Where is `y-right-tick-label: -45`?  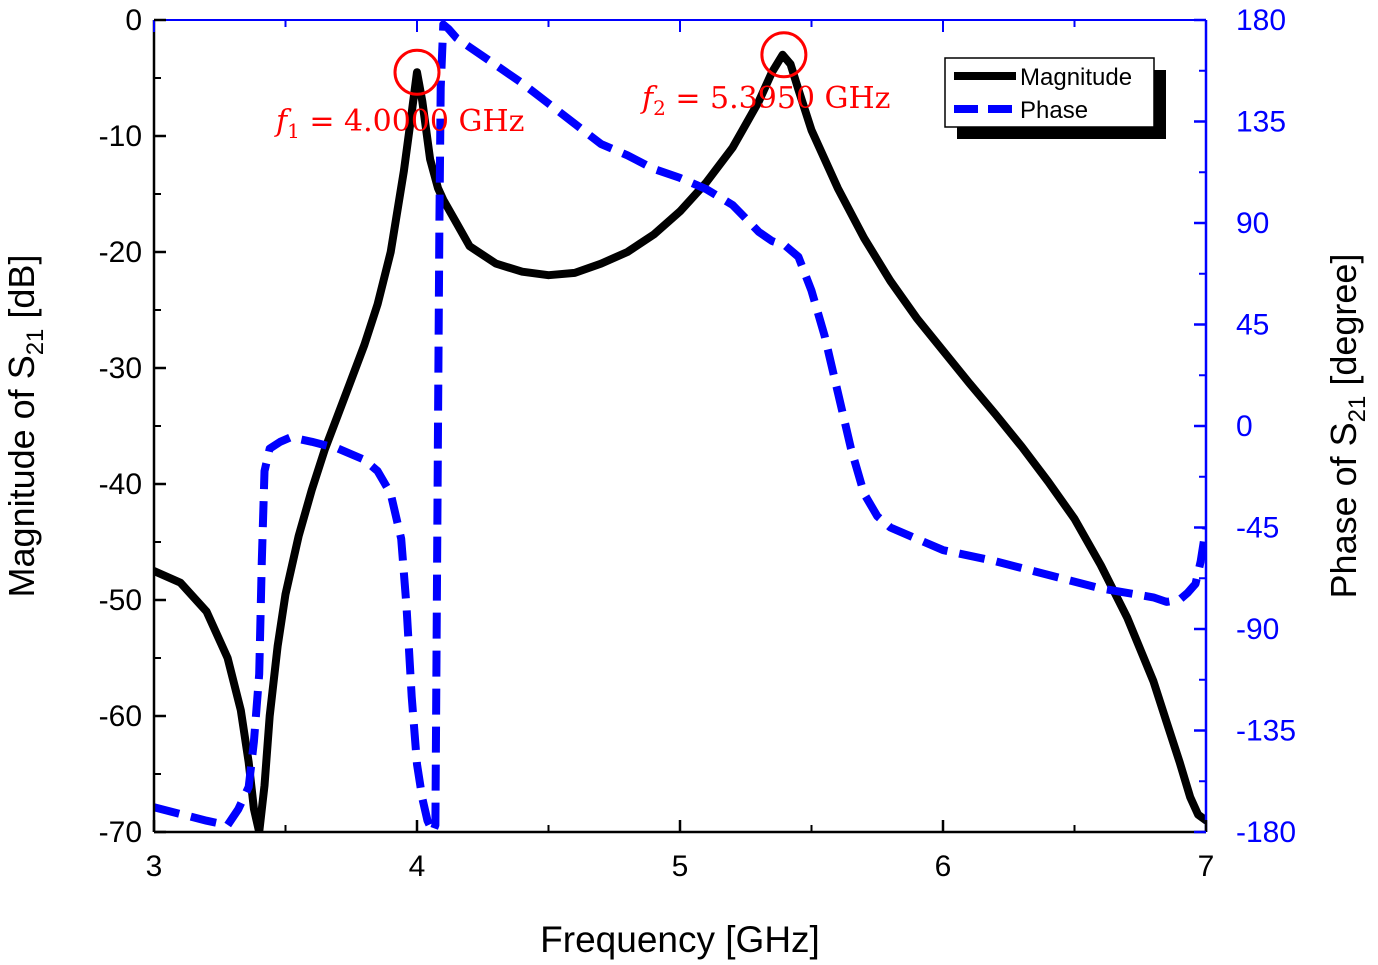 y-right-tick-label: -45 is located at coordinates (1257, 528).